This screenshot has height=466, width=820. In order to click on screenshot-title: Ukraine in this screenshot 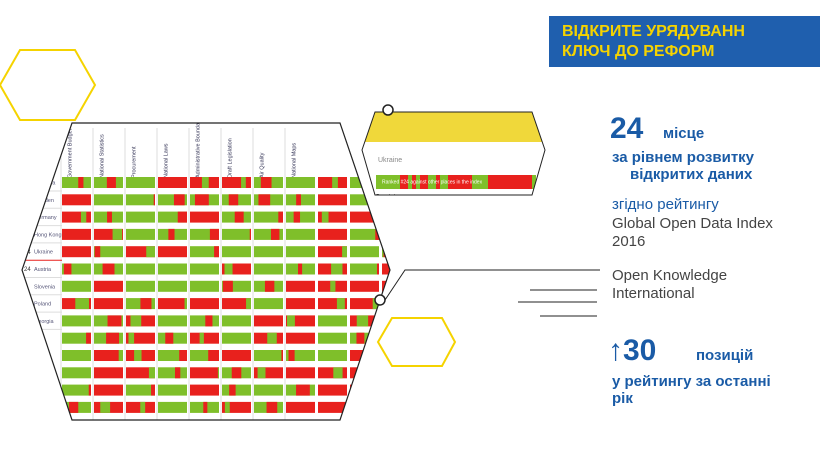, I will do `click(390, 160)`.